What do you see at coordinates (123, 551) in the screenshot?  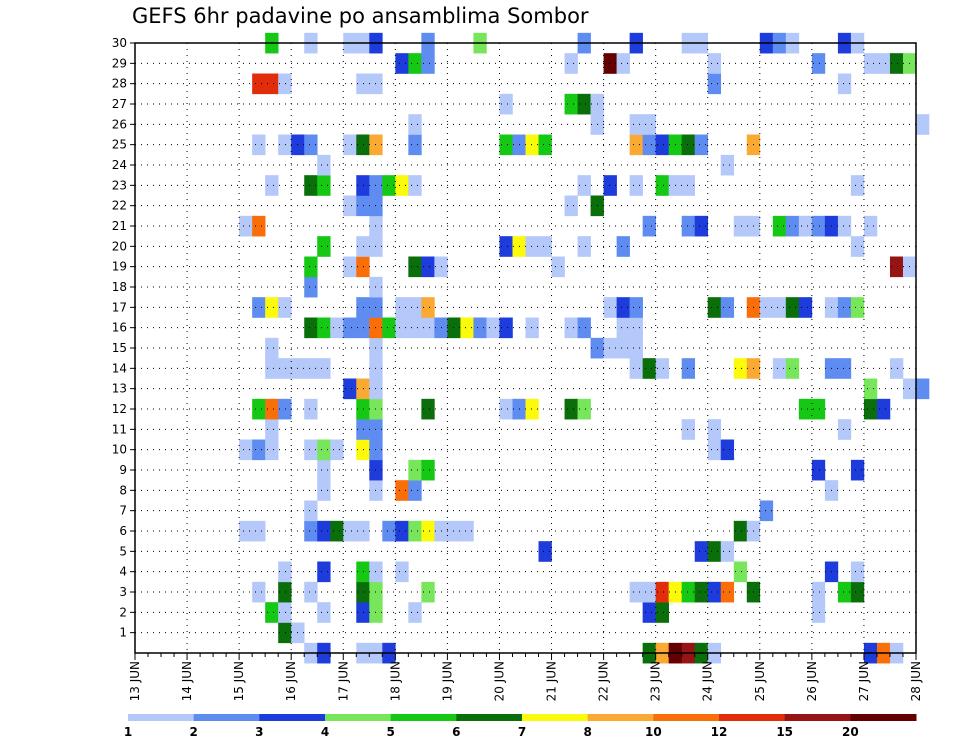 I see `y-tick-label: 5` at bounding box center [123, 551].